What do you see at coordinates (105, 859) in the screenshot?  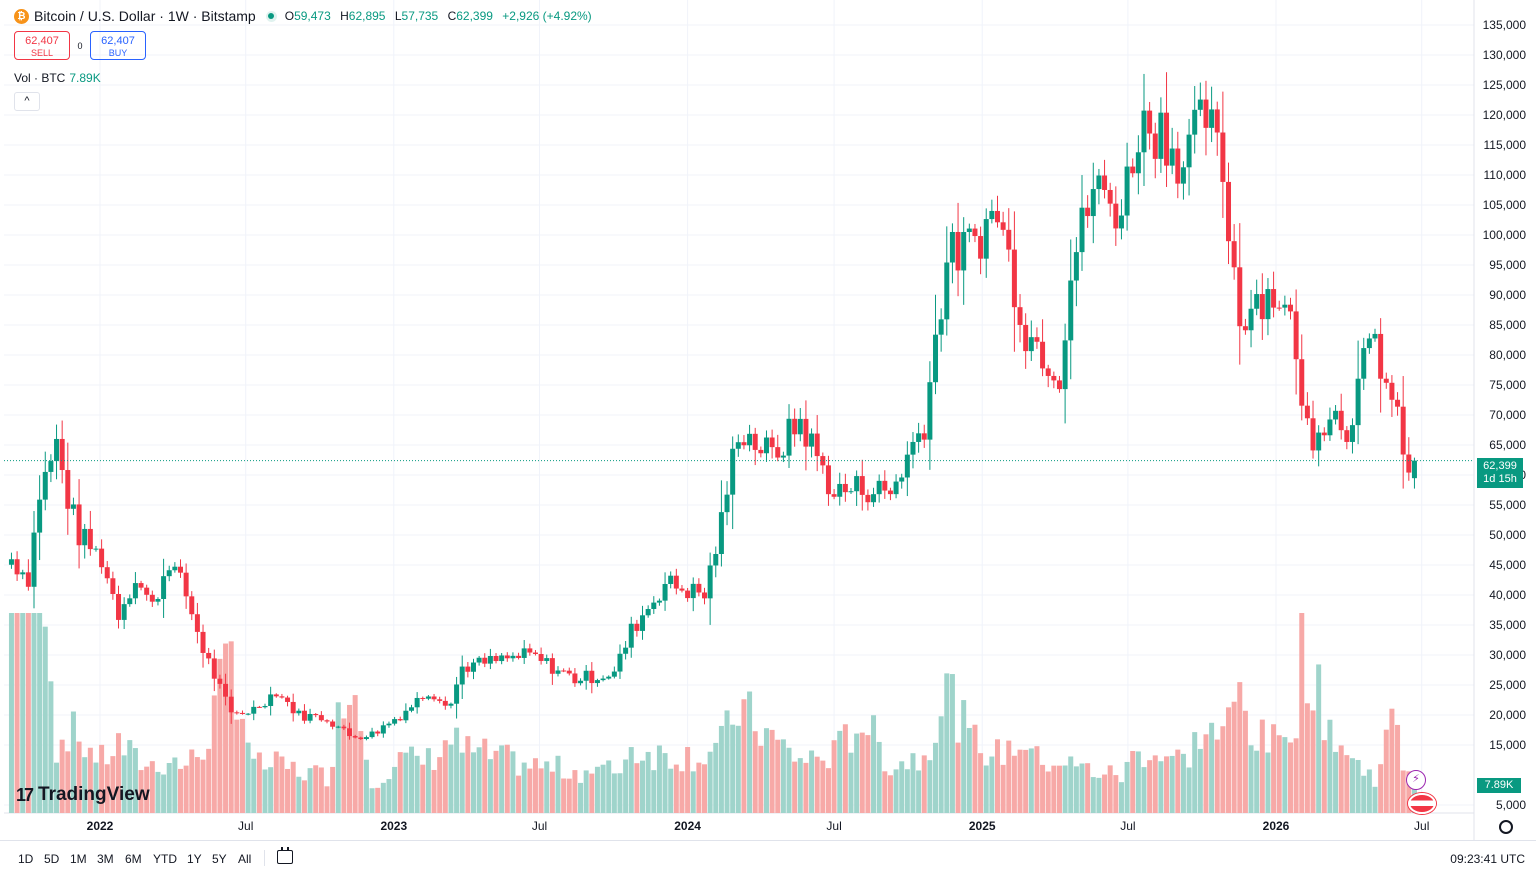 I see `range-3m: 3M` at bounding box center [105, 859].